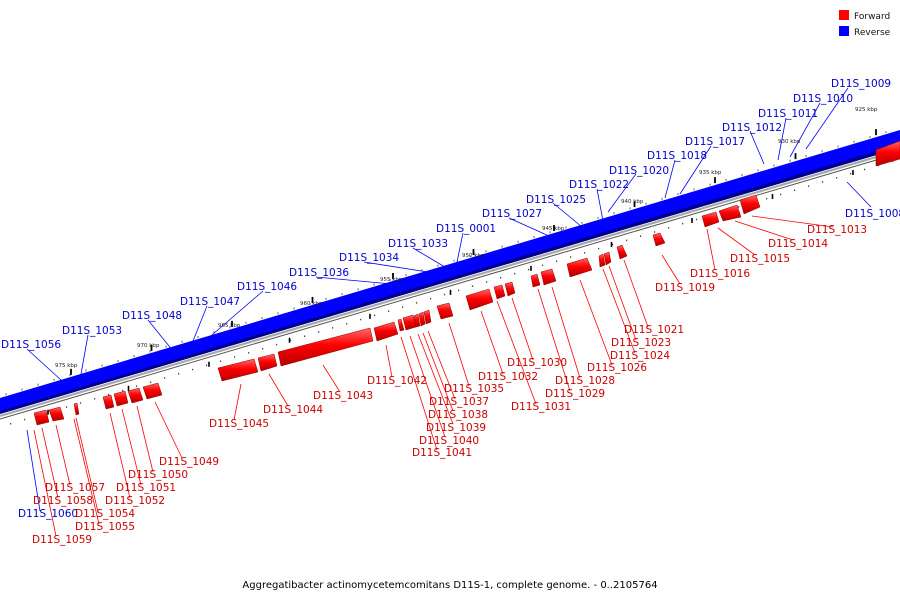 This screenshot has width=900, height=600. Describe the element at coordinates (872, 214) in the screenshot. I see `gene-label-D11S_1008: D11S_1008` at that location.